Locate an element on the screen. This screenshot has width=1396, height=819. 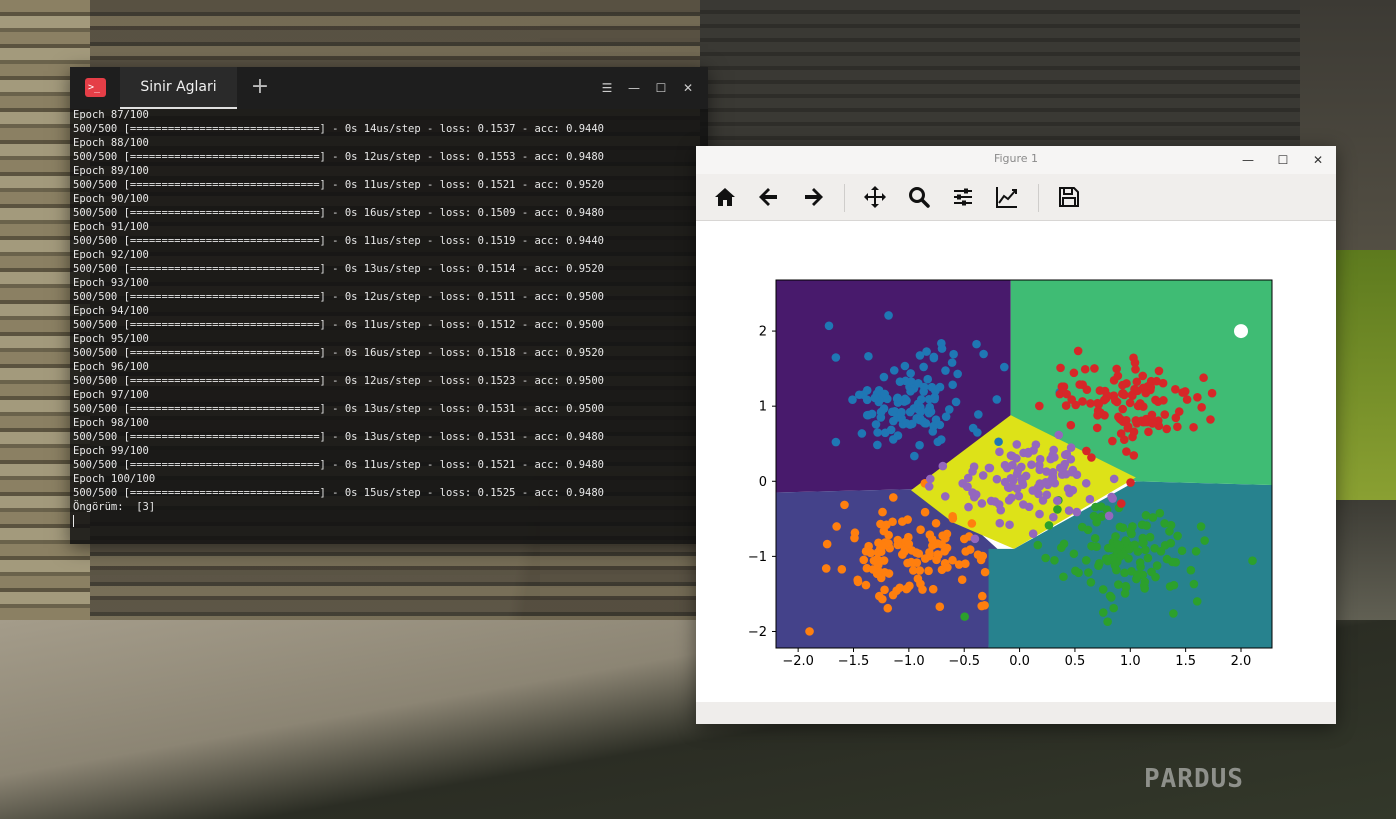
subplots-icon is located at coordinates (963, 197).